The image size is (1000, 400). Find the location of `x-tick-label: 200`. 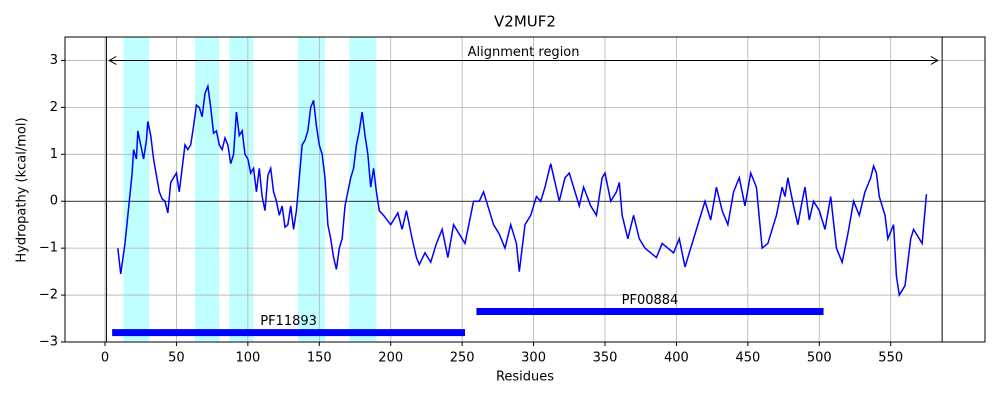

x-tick-label: 200 is located at coordinates (390, 358).